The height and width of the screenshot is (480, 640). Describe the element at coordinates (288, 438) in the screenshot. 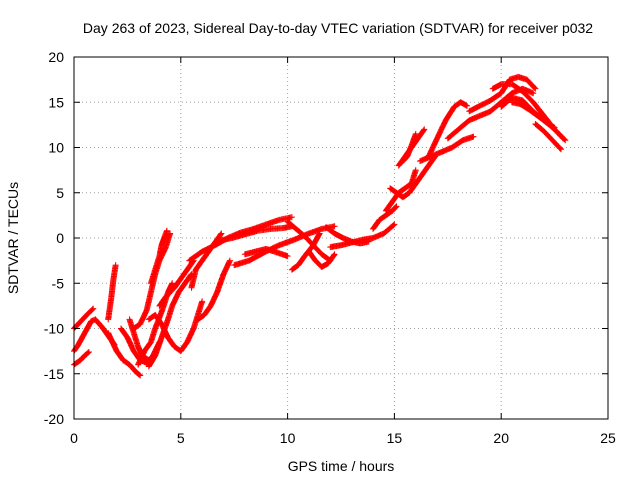

I see `x-tick-label: 10` at that location.